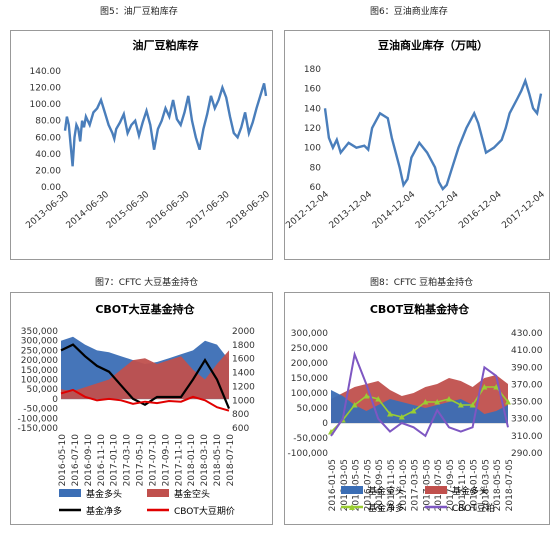 This screenshot has height=535, width=560. What do you see at coordinates (527, 437) in the screenshot?
I see `y2-tick-label: 310.00` at bounding box center [527, 437].